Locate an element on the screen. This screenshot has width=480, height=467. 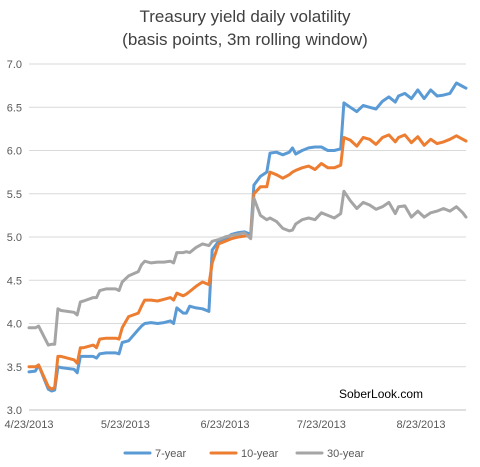
watermark-annotation: SoberLook.com is located at coordinates (381, 394).